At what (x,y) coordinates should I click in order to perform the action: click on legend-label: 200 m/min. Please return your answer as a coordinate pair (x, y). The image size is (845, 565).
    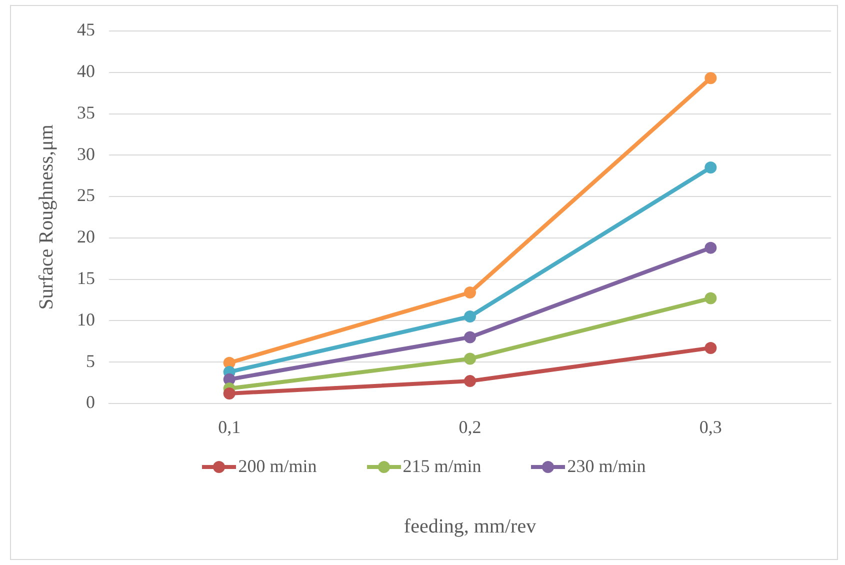
    Looking at the image, I should click on (277, 466).